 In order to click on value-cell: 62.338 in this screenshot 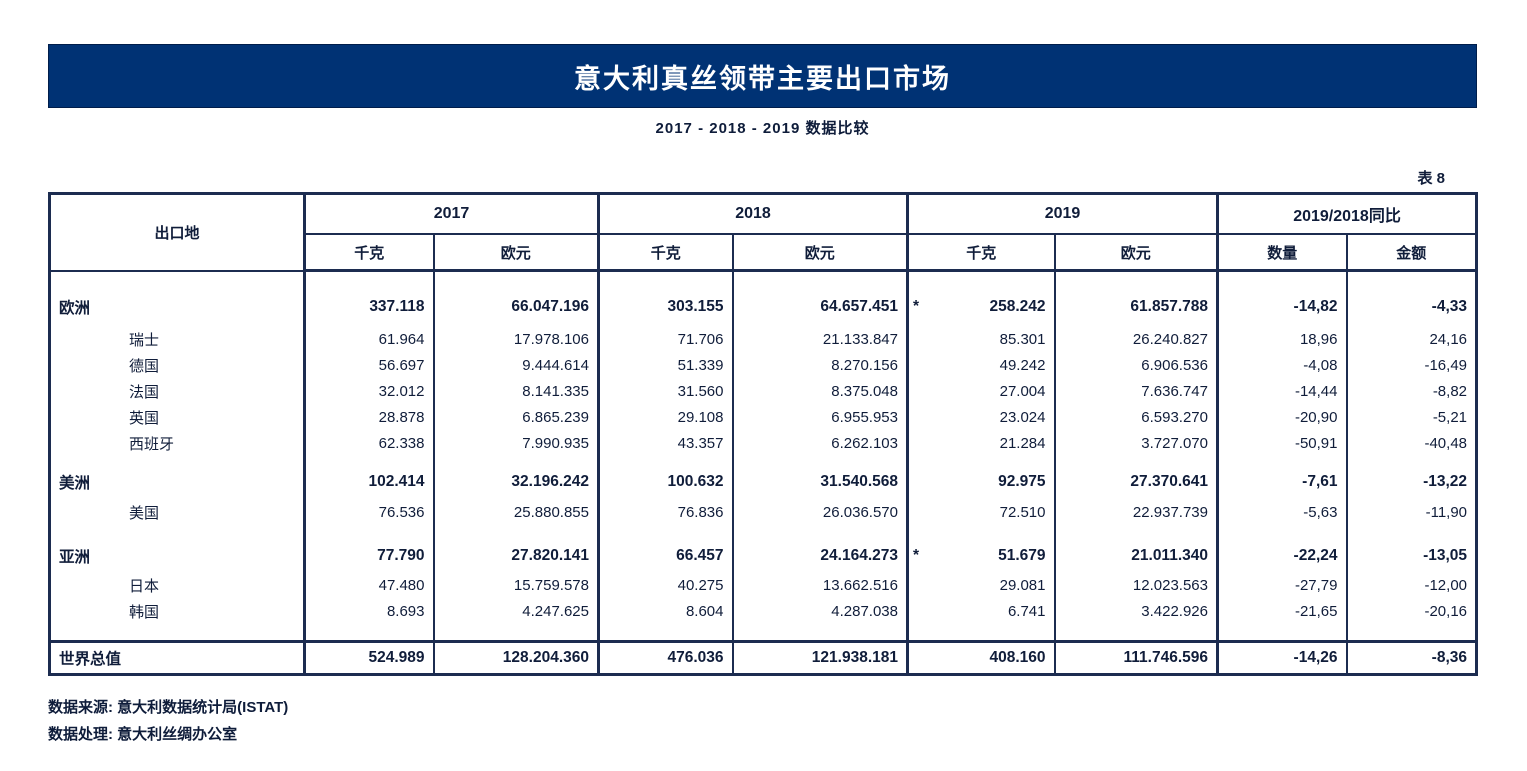, I will do `click(368, 443)`.